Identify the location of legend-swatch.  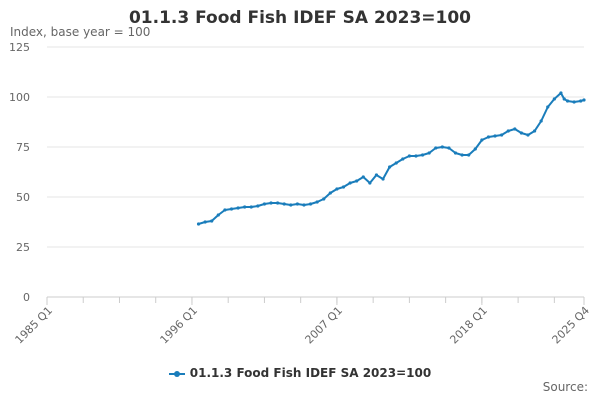
(176, 373).